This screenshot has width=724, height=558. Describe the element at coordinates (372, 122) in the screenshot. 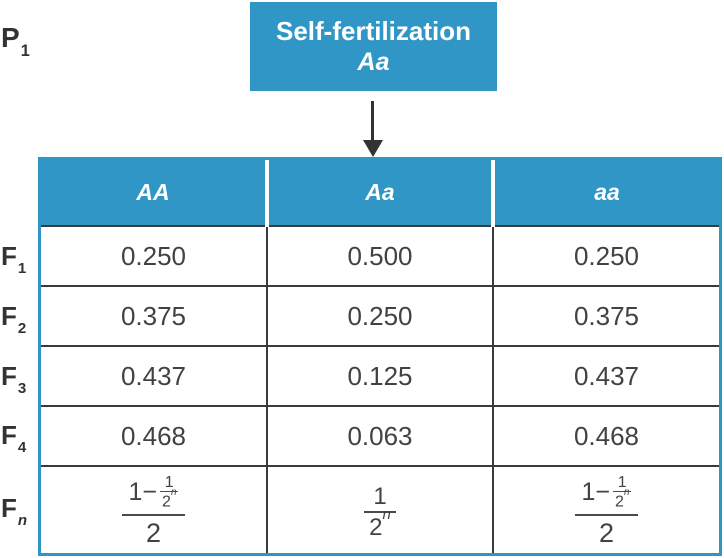

I see `arrow-down-icon` at that location.